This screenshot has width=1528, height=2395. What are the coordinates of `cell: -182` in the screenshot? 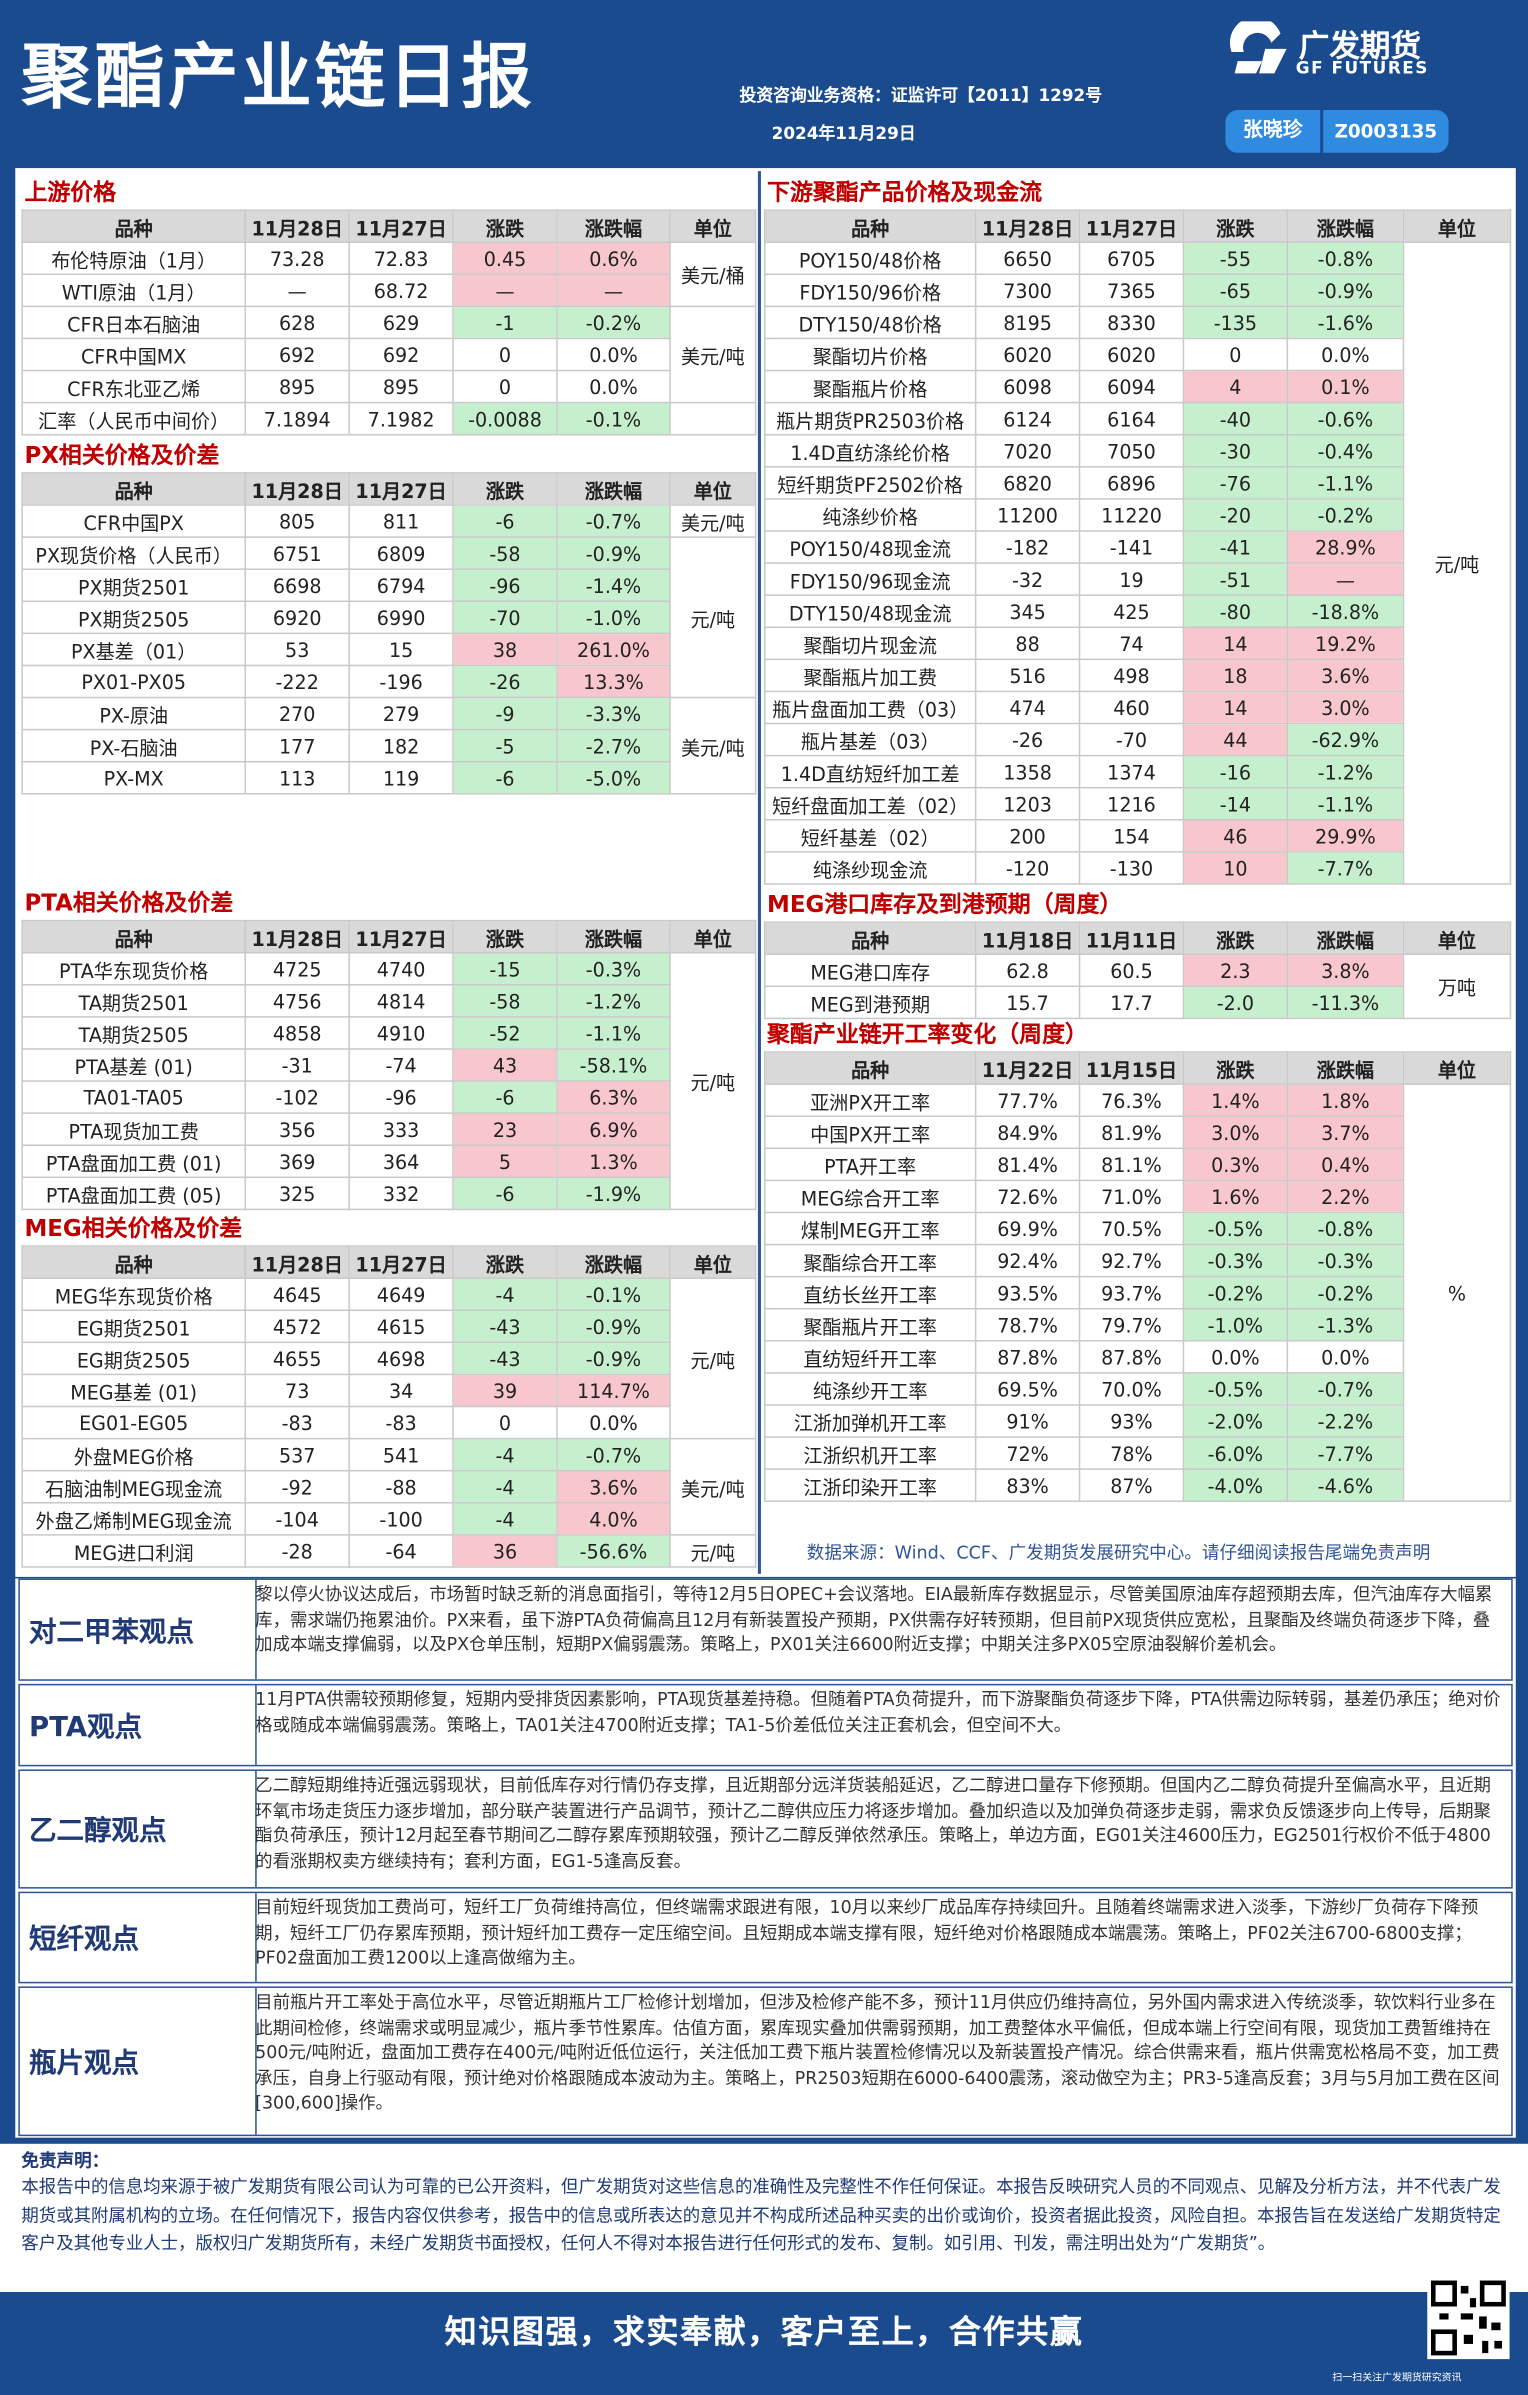 It's located at (1027, 547).